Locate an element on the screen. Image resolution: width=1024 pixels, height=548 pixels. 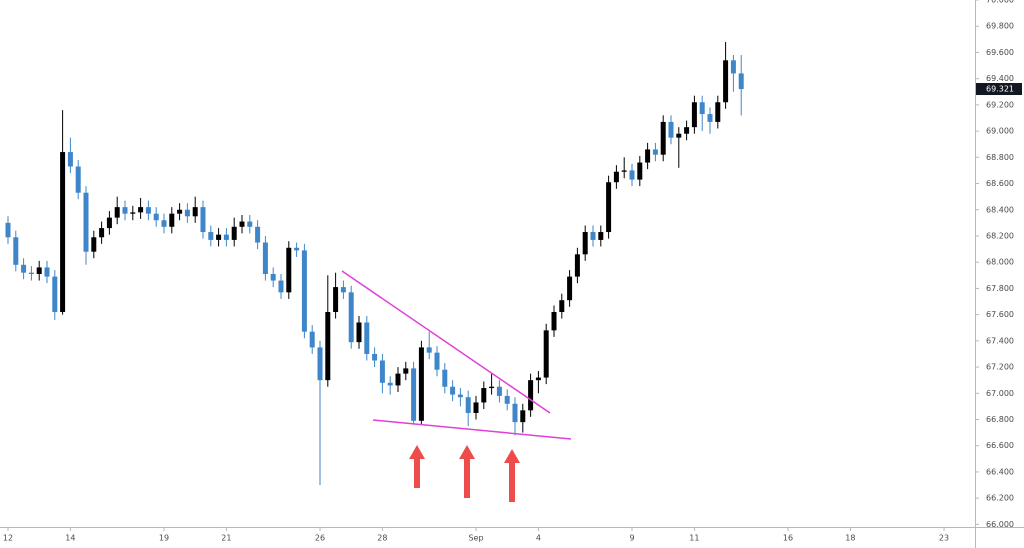
x-tick-label: 14 is located at coordinates (70, 538).